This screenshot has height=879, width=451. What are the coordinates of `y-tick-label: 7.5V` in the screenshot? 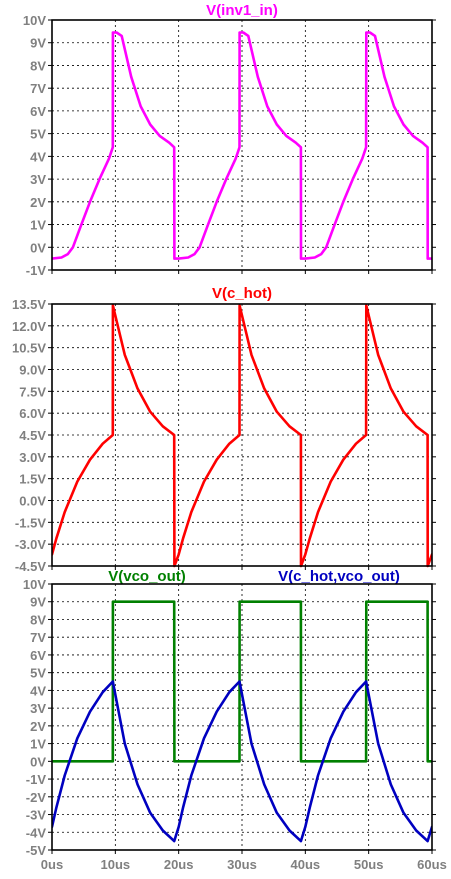 It's located at (32, 391).